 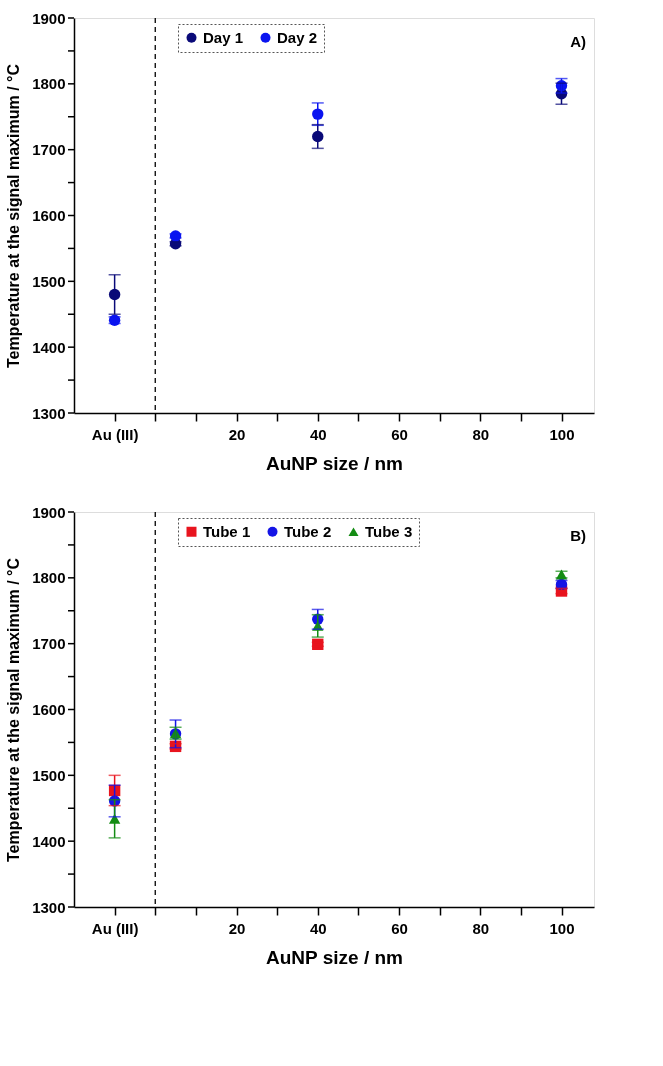 What do you see at coordinates (389, 531) in the screenshot?
I see `legend-label: Tube 3` at bounding box center [389, 531].